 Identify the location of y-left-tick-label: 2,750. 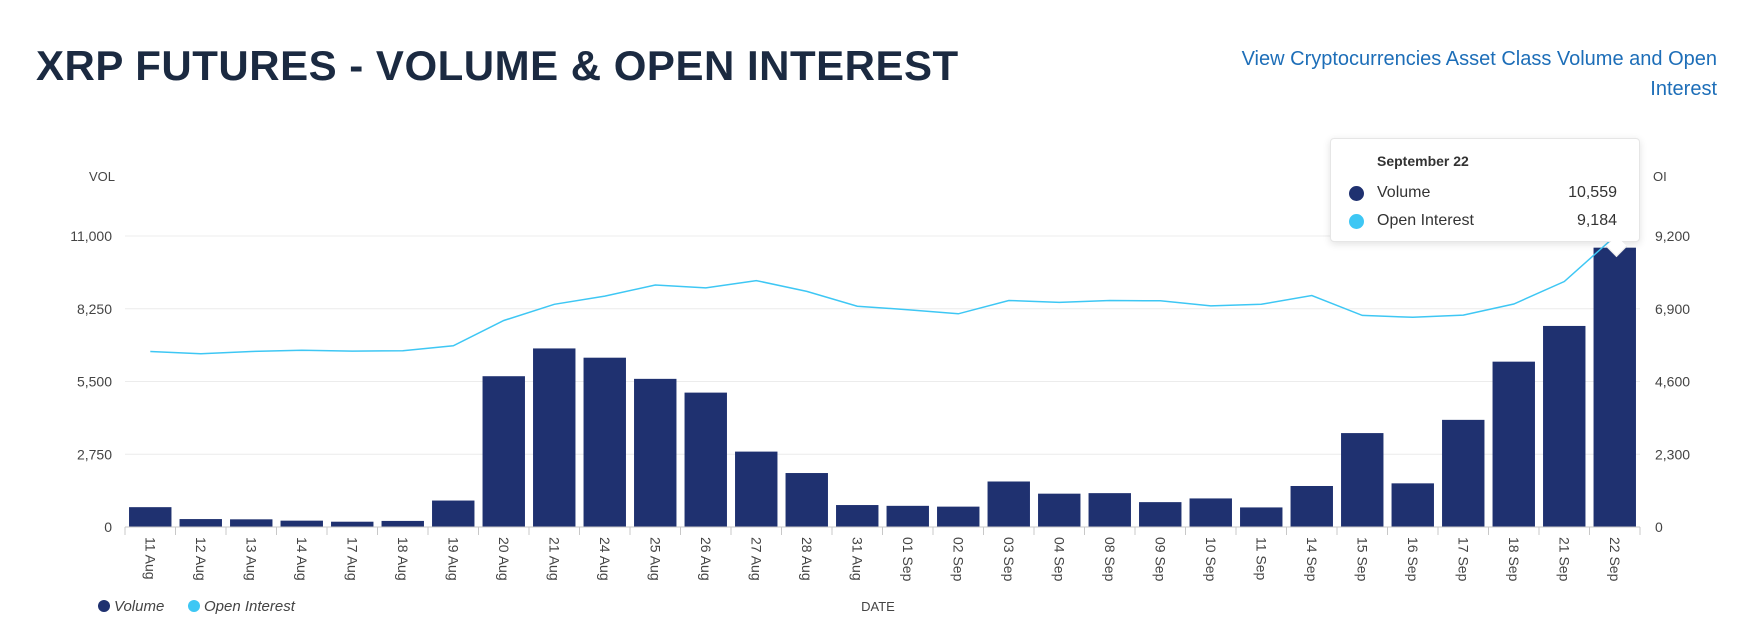
(94, 454).